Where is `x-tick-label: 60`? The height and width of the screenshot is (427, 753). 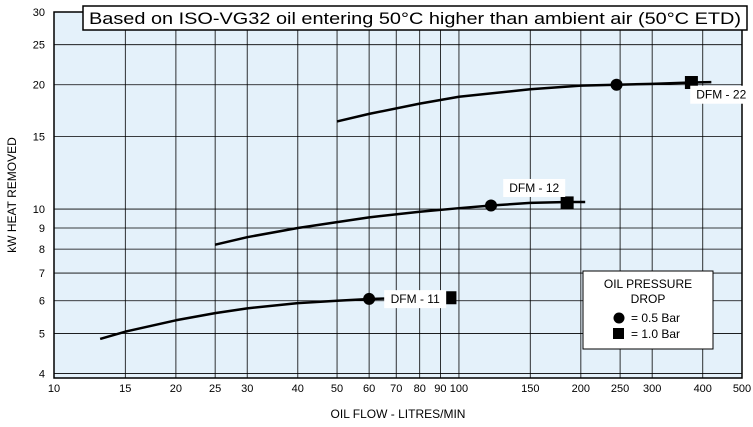 x-tick-label: 60 is located at coordinates (369, 389).